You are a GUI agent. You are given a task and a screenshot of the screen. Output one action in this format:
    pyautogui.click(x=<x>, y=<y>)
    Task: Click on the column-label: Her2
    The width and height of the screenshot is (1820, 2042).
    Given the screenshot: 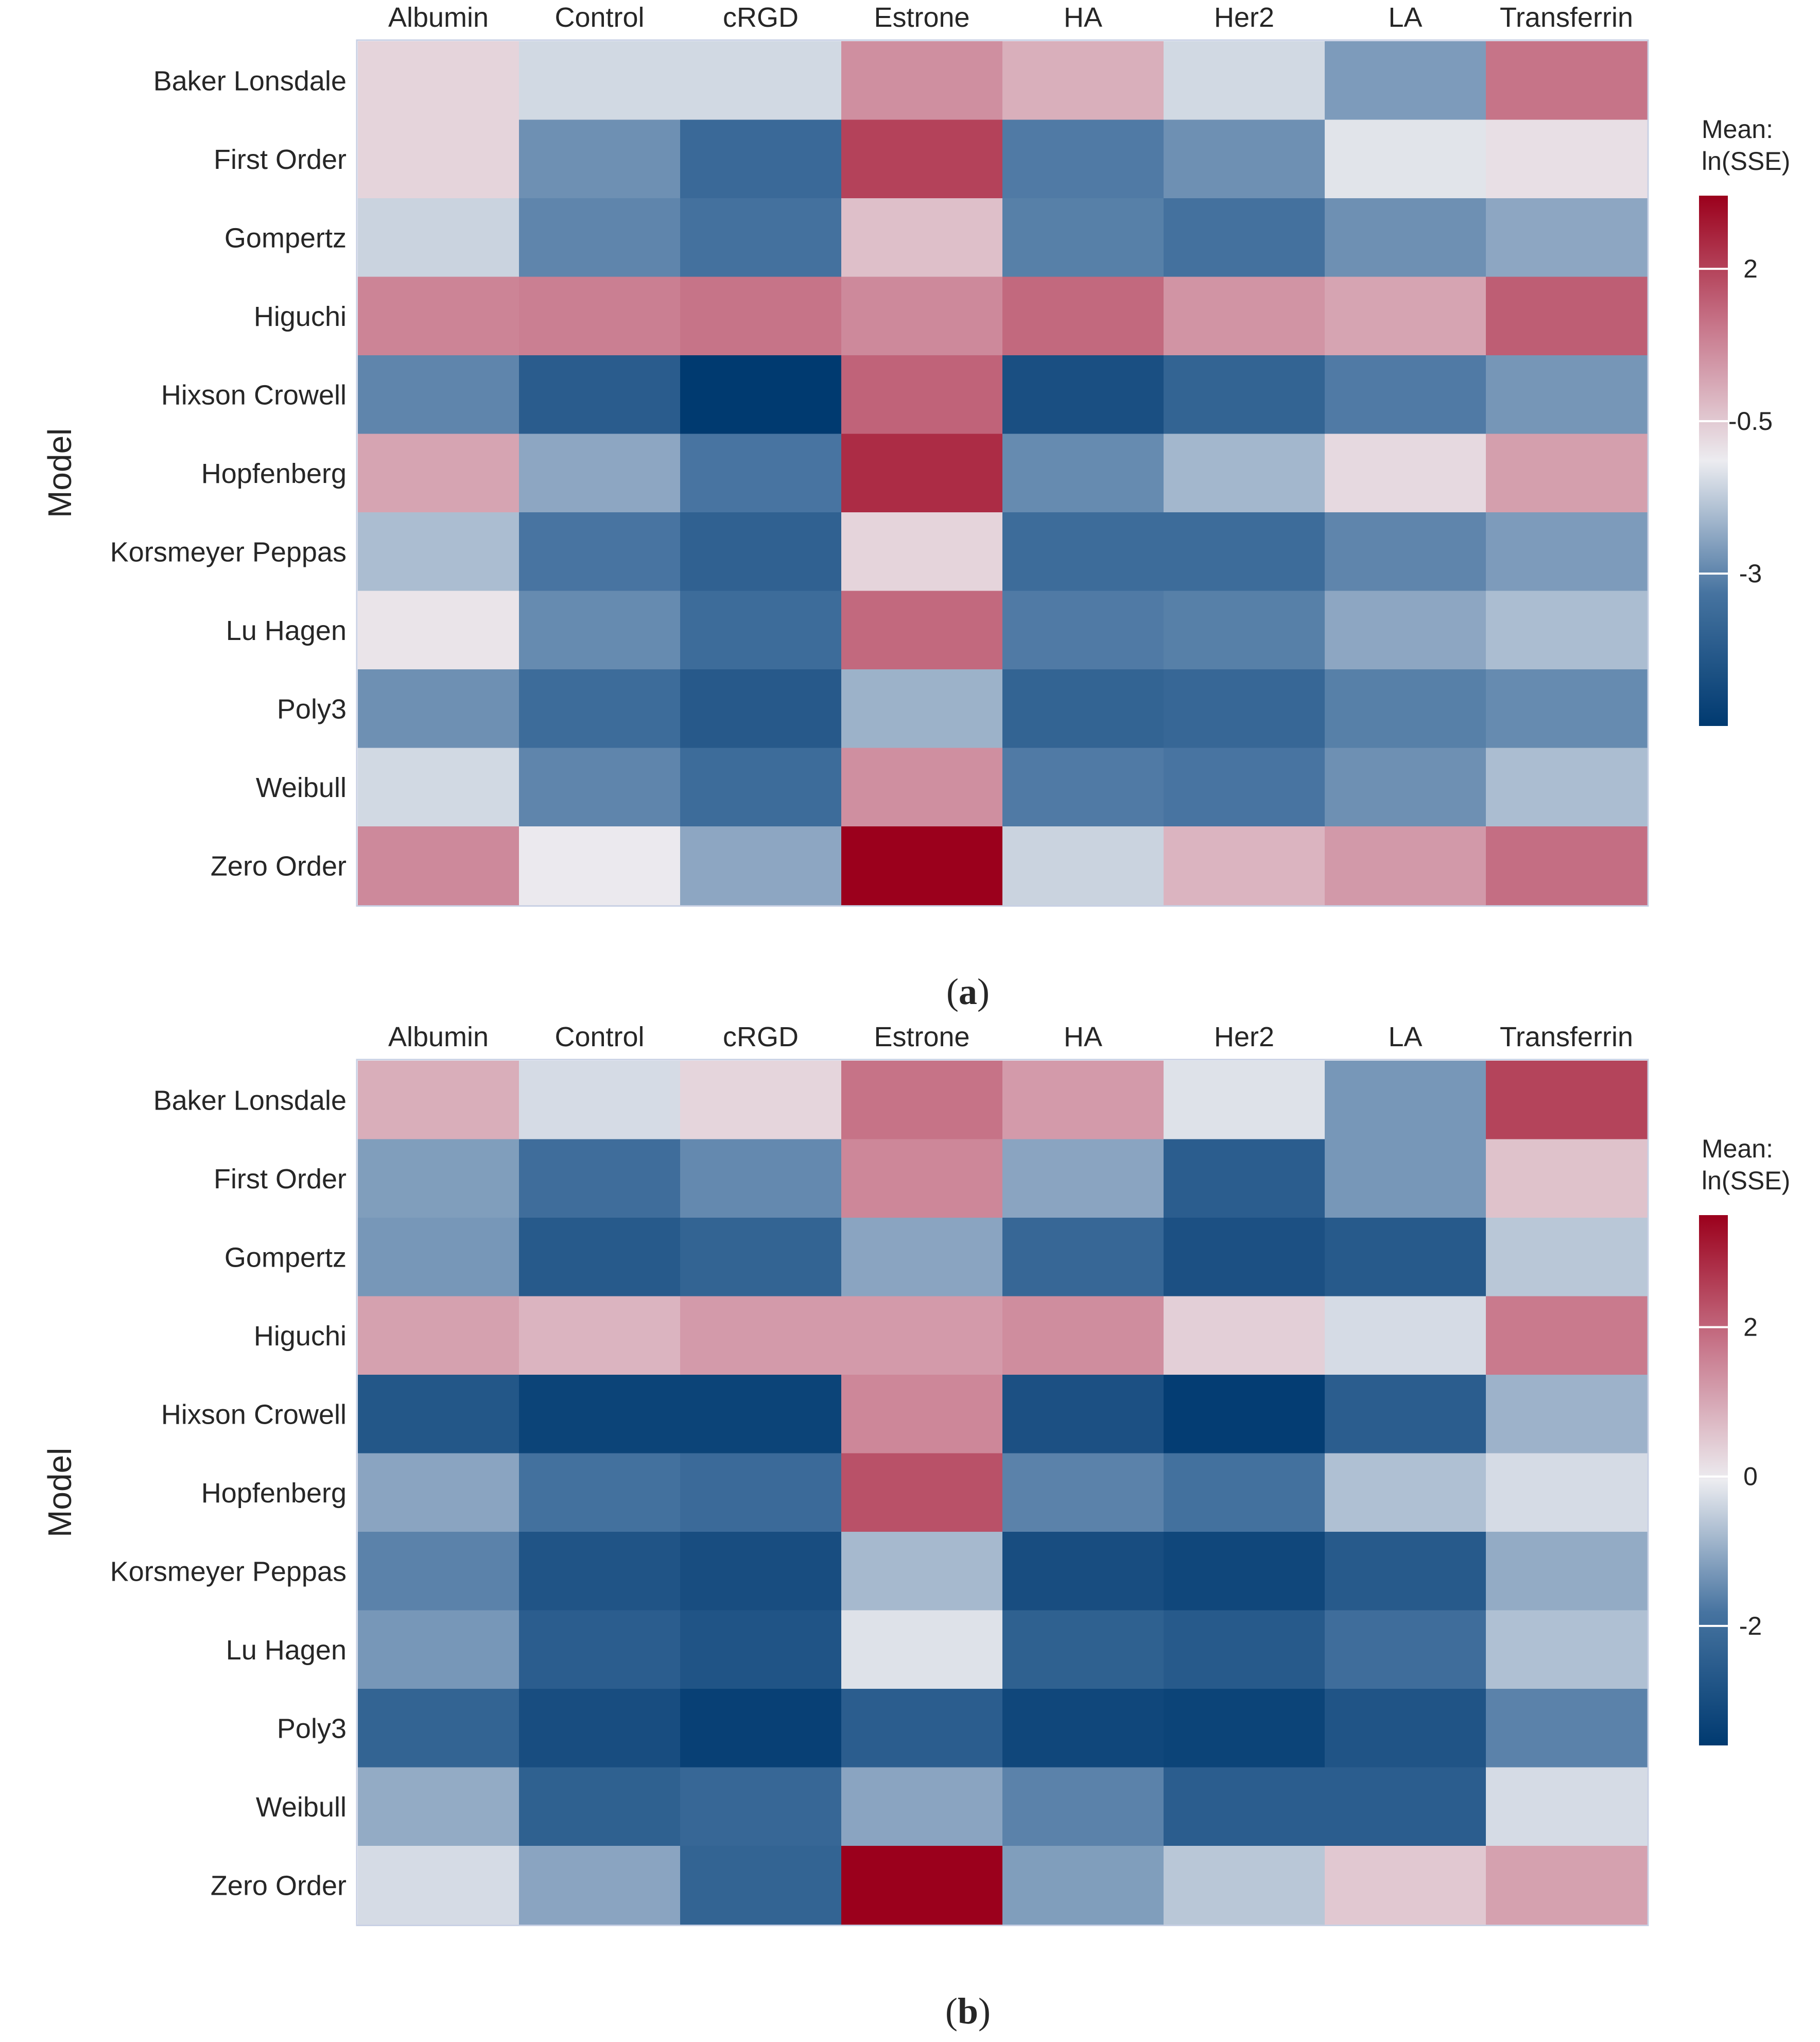 What is the action you would take?
    pyautogui.click(x=1244, y=17)
    